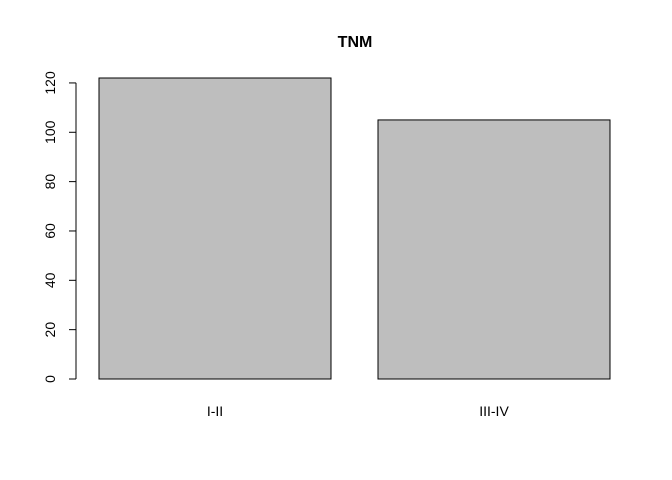  I want to click on y-tick-label: 60, so click(50, 231).